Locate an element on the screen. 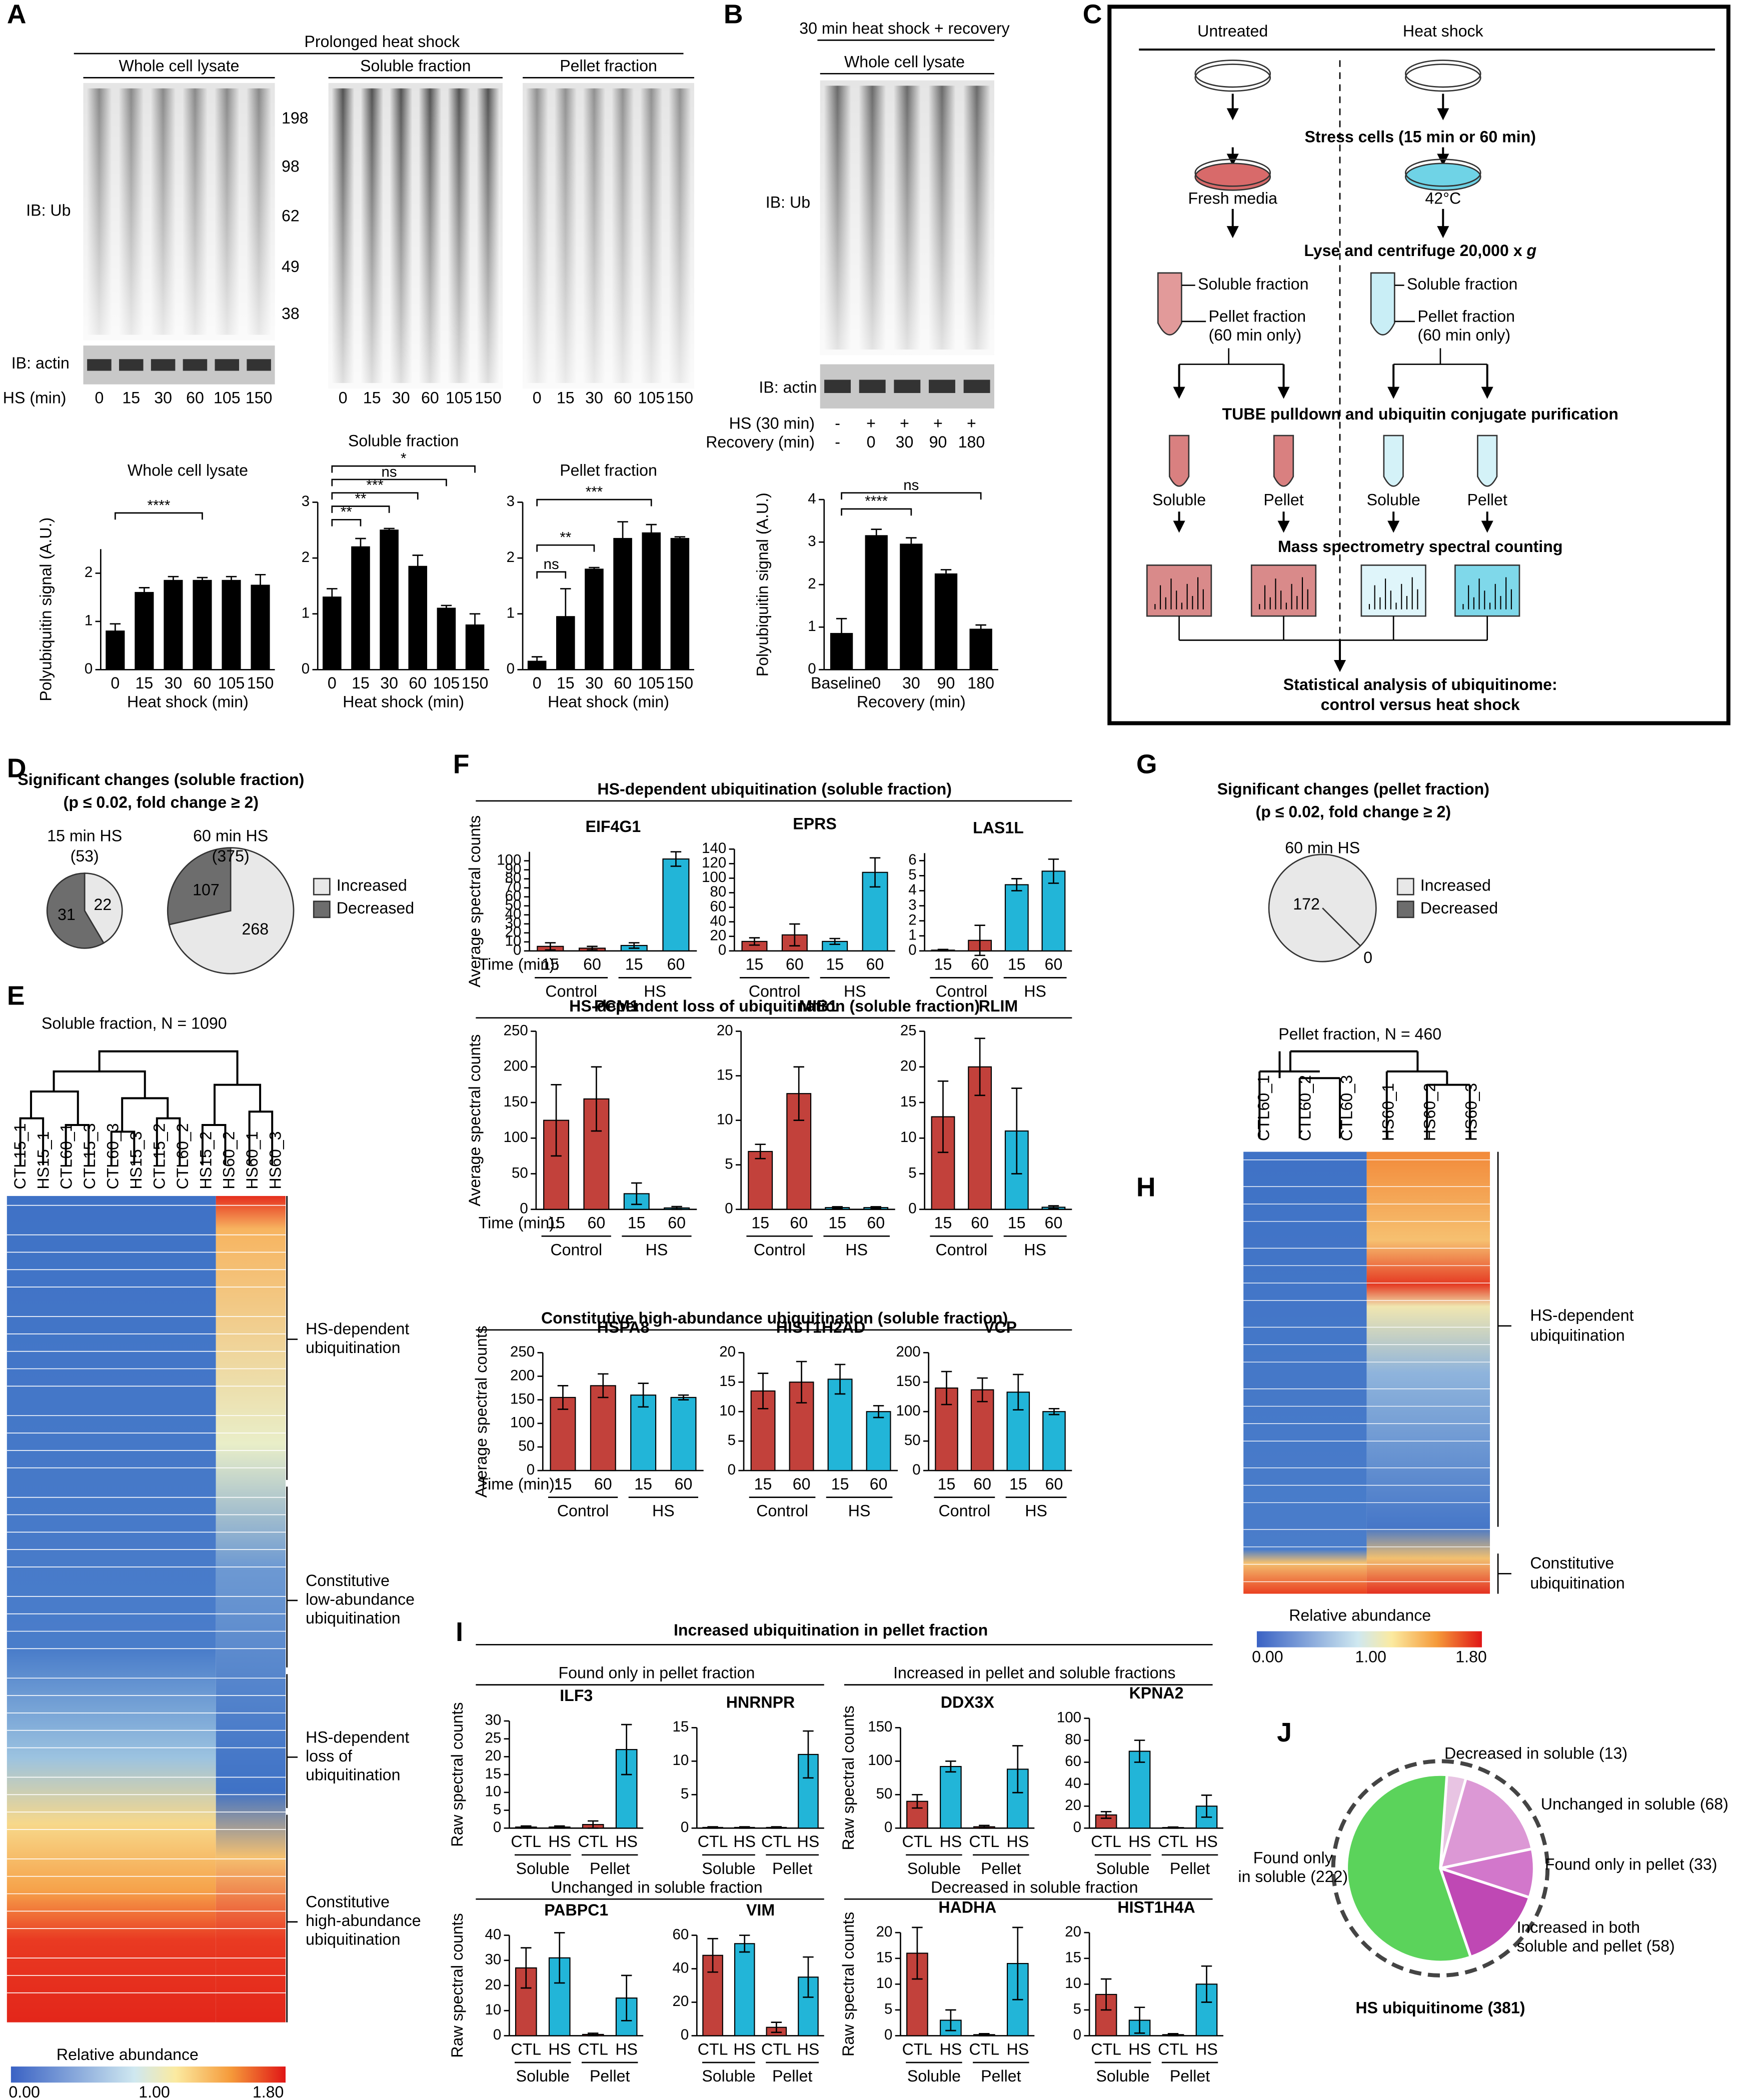  chart-title: HS ubiquitinome (381) is located at coordinates (1440, 2007).